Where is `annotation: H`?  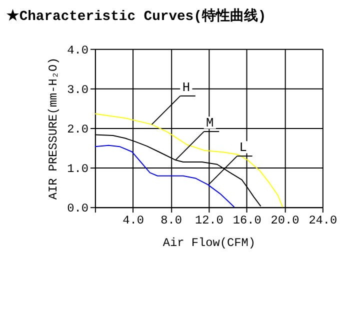 annotation: H is located at coordinates (186, 88).